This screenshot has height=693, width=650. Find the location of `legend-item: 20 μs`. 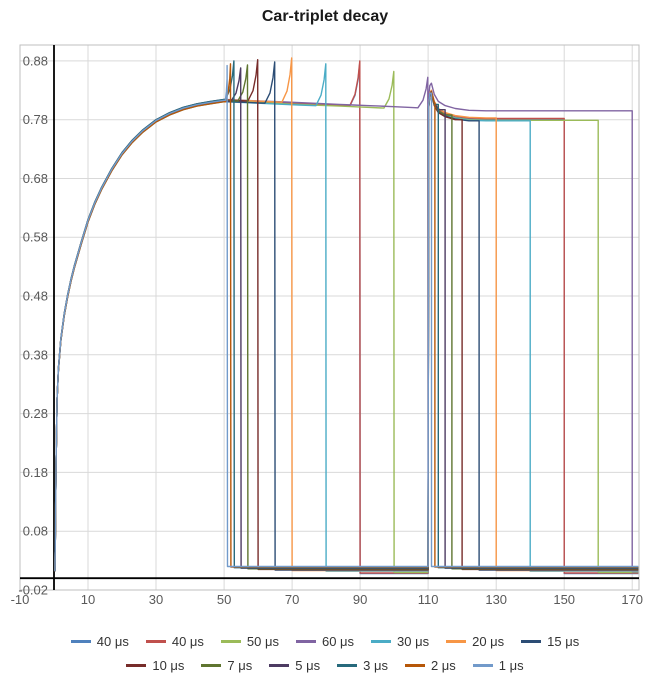

legend-item: 20 μs is located at coordinates (475, 641).